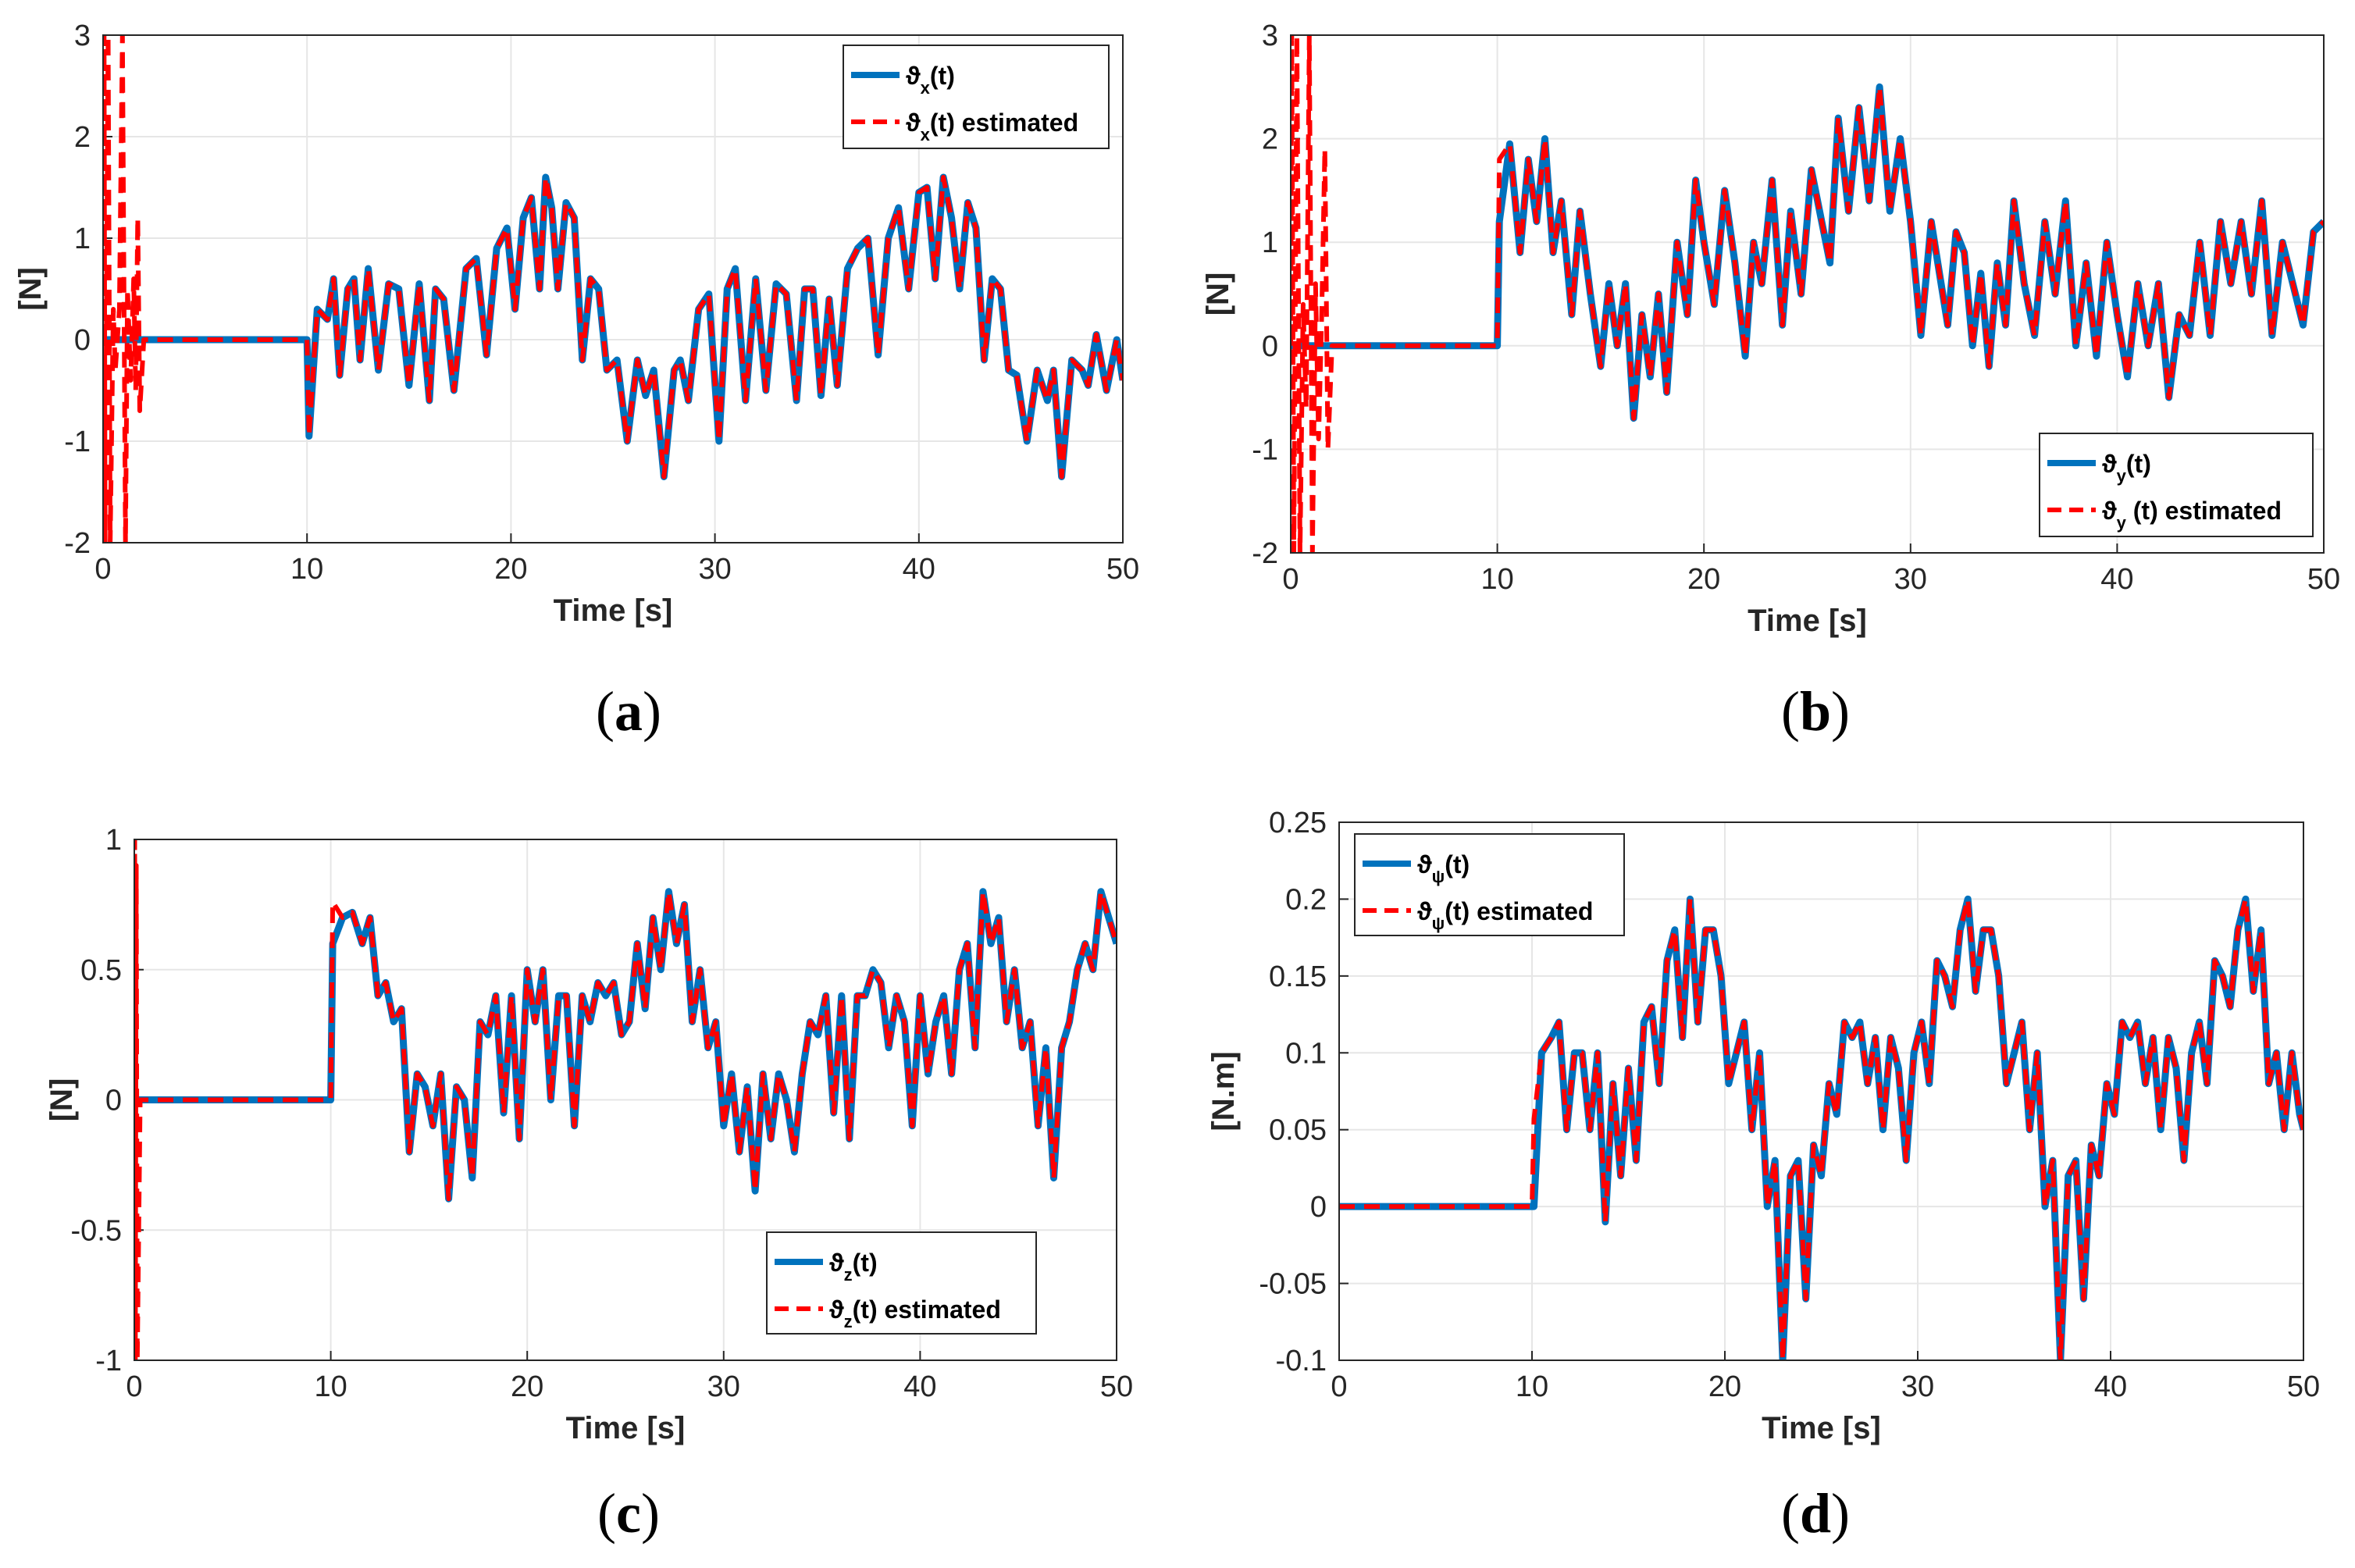  What do you see at coordinates (1301, 1361) in the screenshot?
I see `y-tick-label: -0.1` at bounding box center [1301, 1361].